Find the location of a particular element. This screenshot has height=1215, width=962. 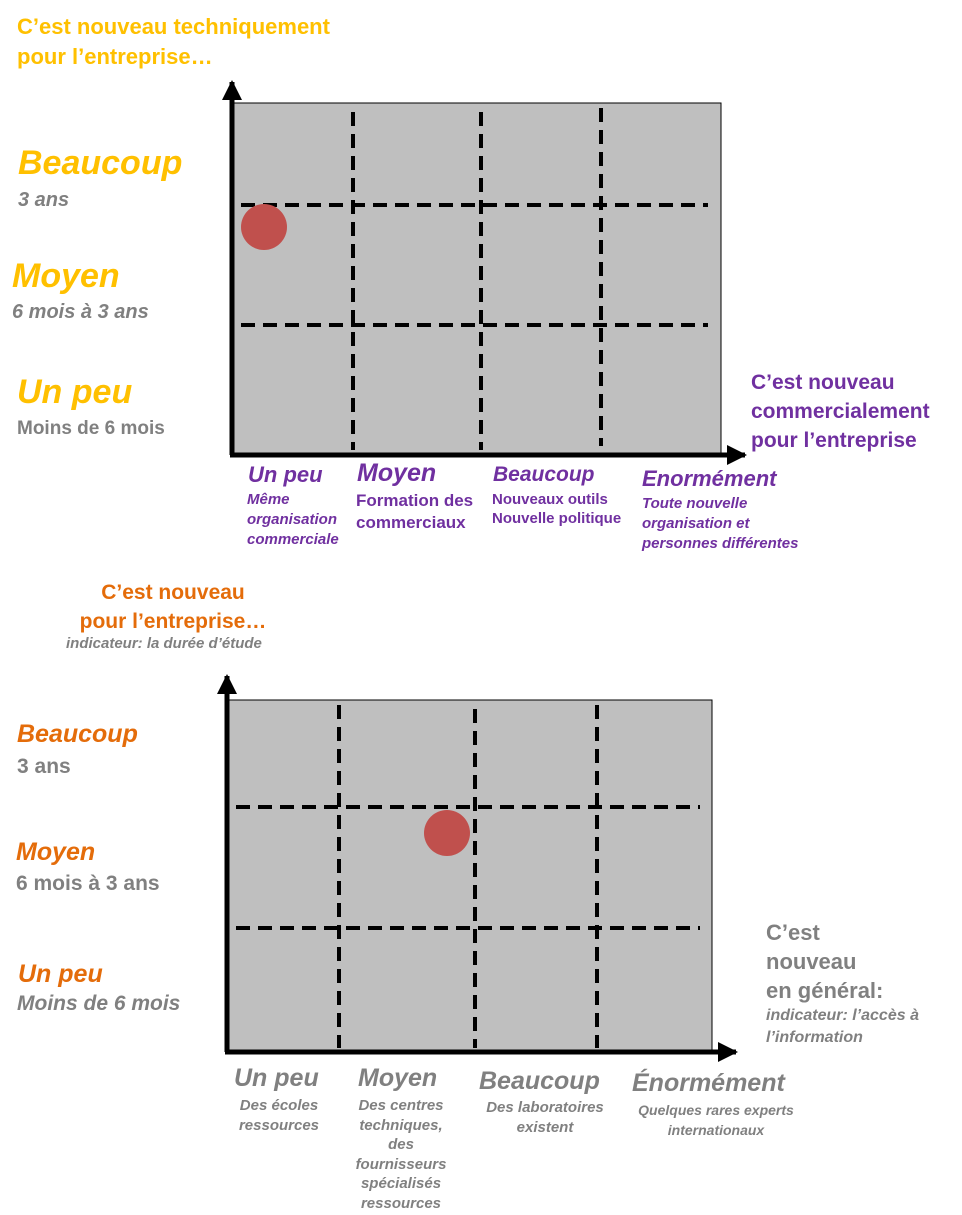

diagram1-x-level-1-label: Un peu is located at coordinates (285, 474).